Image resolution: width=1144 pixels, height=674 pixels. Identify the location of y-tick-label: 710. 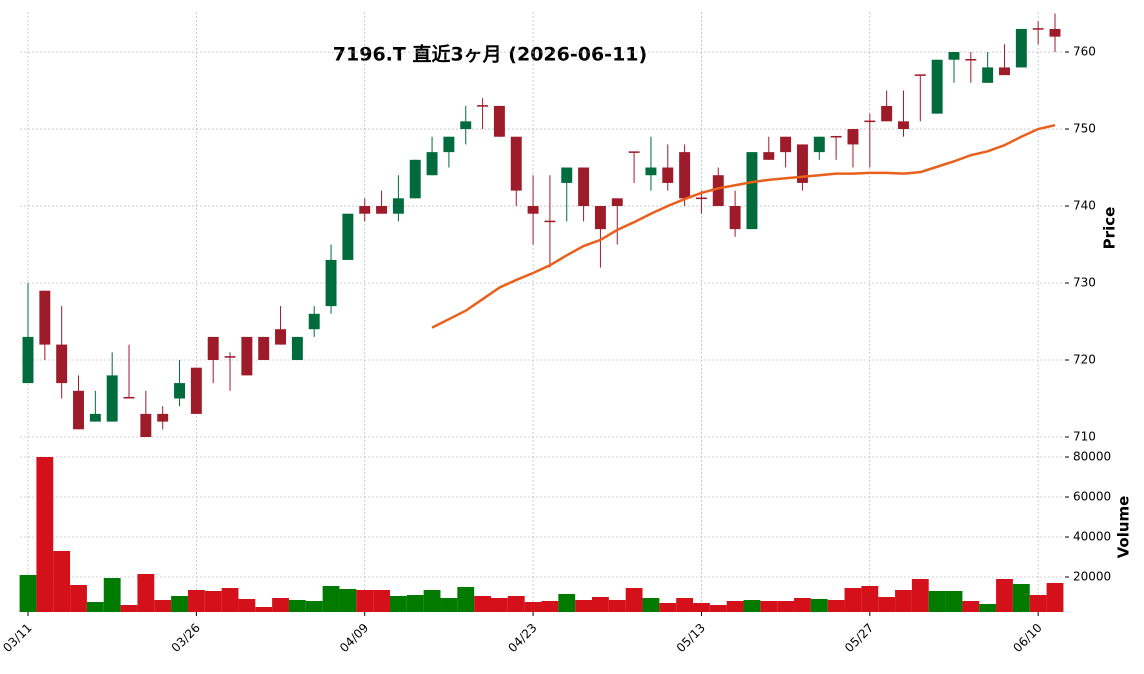
(1084, 436).